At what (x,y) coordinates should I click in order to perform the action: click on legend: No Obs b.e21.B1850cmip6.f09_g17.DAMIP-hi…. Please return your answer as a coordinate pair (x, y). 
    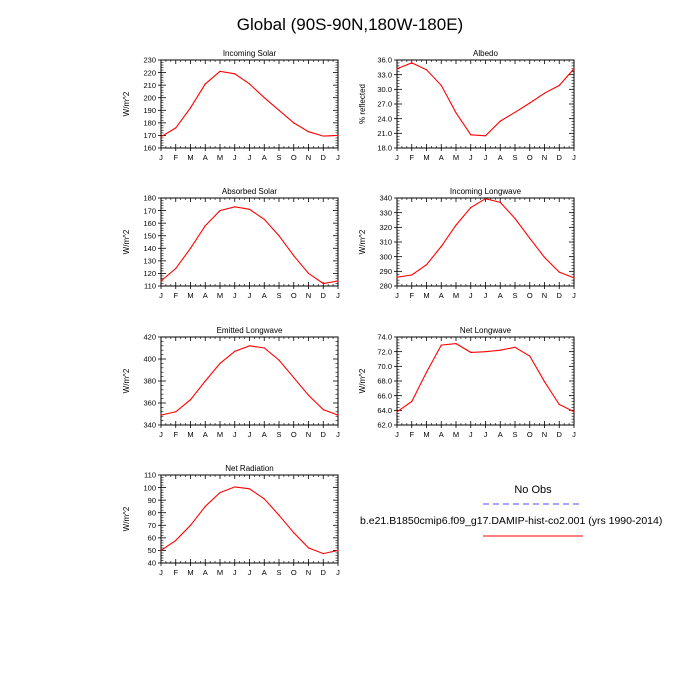
    Looking at the image, I should click on (511, 510).